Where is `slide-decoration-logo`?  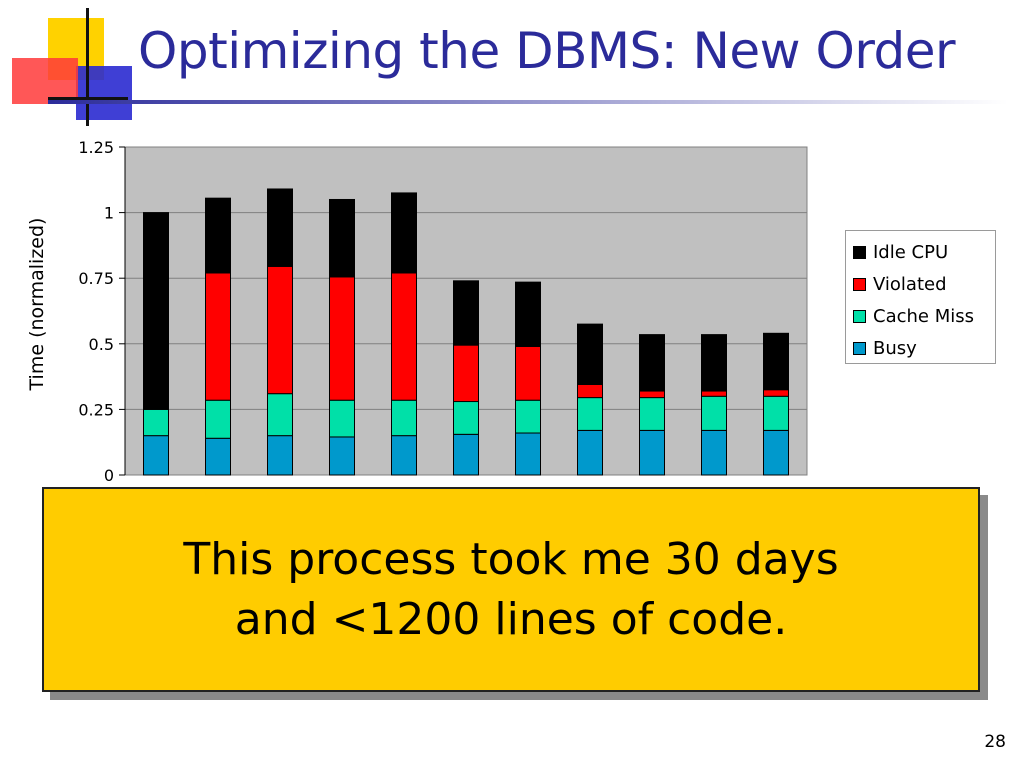 slide-decoration-logo is located at coordinates (72, 67).